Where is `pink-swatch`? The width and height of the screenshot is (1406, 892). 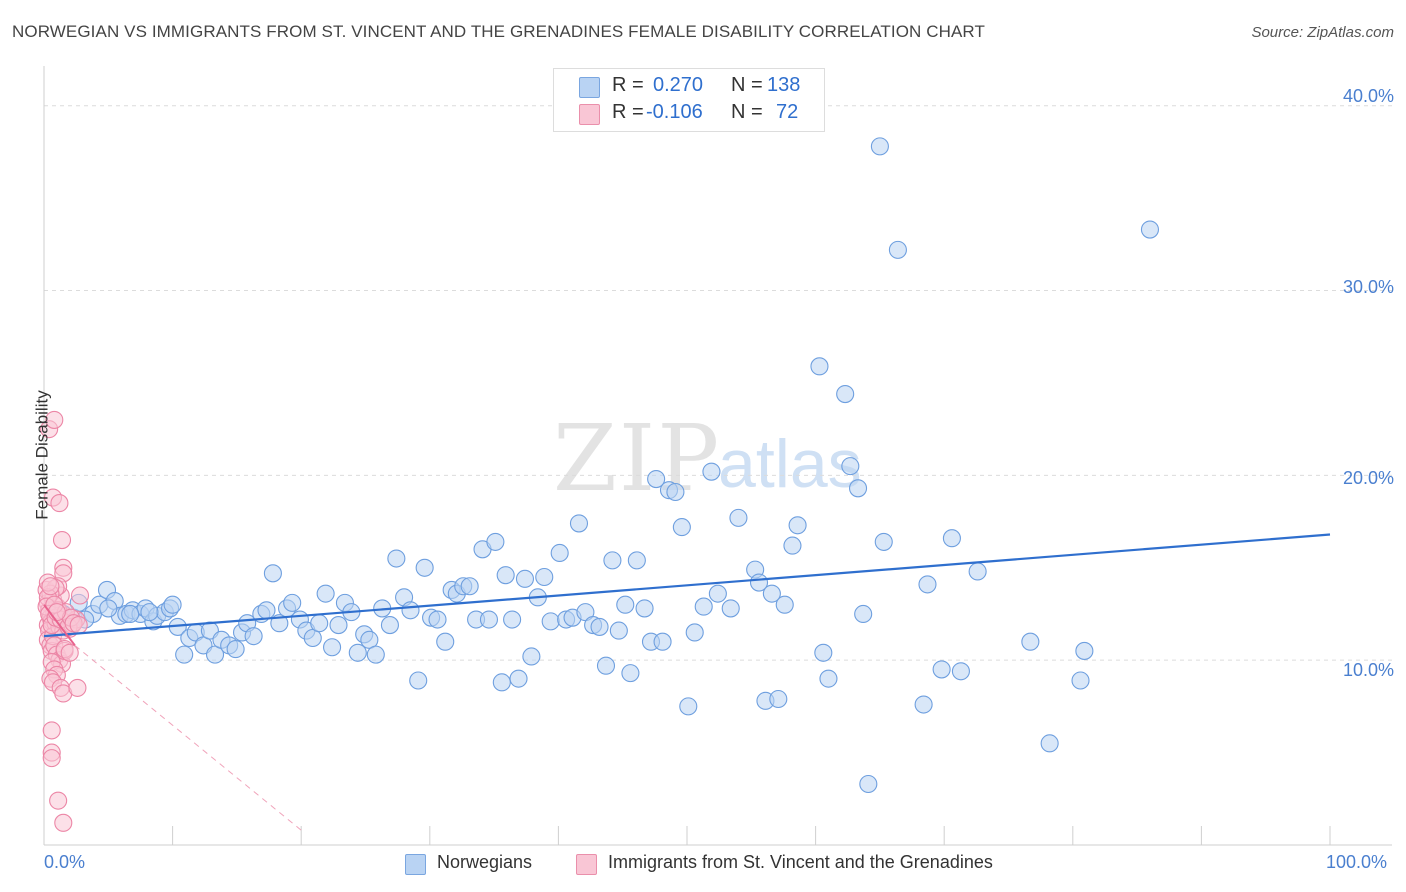
pink-swatch is located at coordinates (589, 114).